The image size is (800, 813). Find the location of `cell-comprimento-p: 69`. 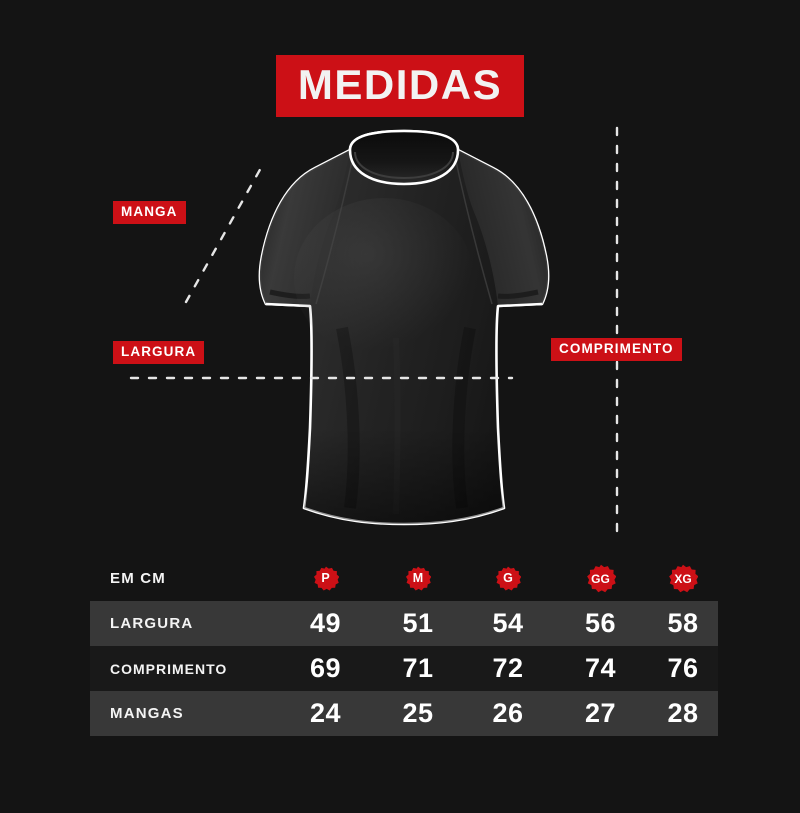

cell-comprimento-p: 69 is located at coordinates (325, 668).